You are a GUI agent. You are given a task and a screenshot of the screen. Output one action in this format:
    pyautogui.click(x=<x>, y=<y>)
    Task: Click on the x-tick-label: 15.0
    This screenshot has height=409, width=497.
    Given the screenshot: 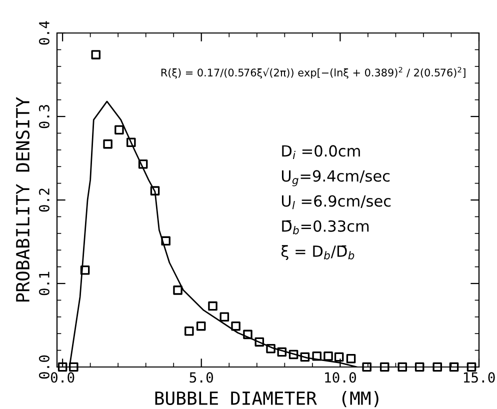 What is the action you would take?
    pyautogui.click(x=479, y=377)
    